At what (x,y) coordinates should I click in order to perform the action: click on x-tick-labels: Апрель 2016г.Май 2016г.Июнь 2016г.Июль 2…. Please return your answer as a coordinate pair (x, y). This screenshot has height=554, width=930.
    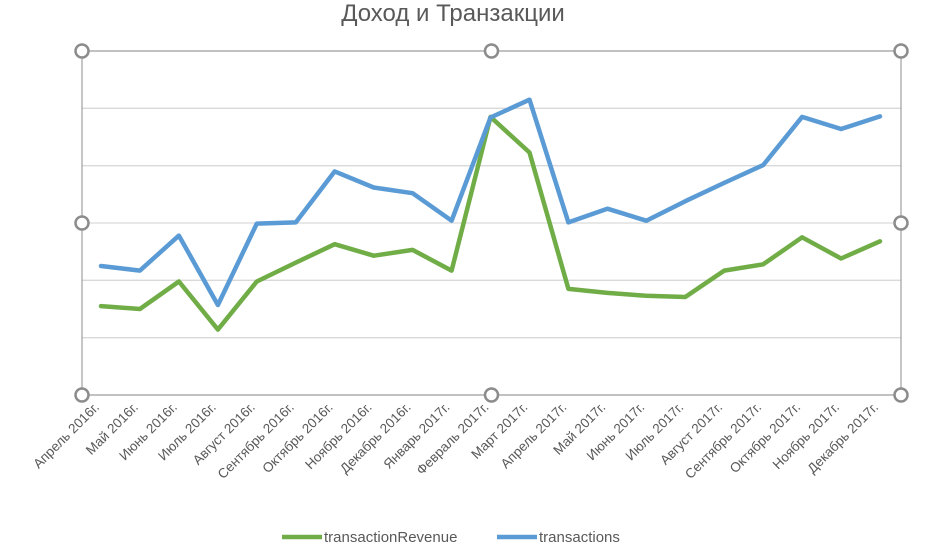
    Looking at the image, I should click on (455, 441).